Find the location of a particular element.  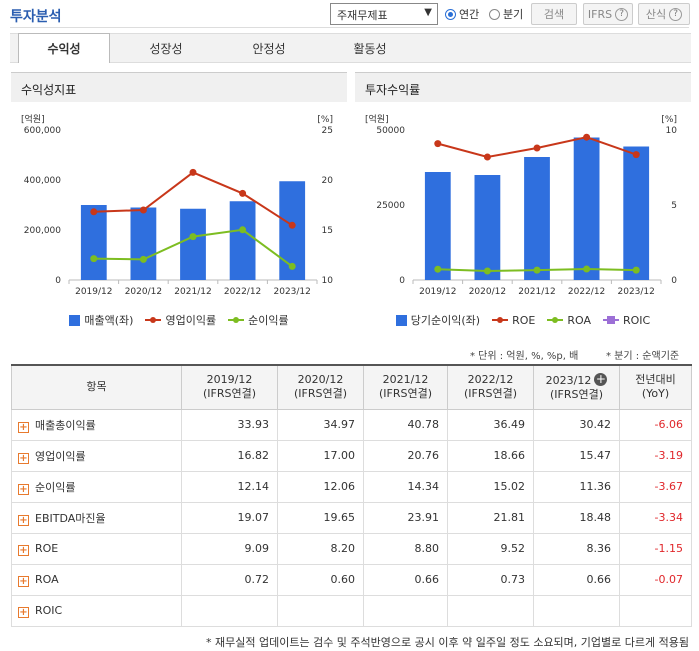

radio-checked-icon is located at coordinates (450, 14).